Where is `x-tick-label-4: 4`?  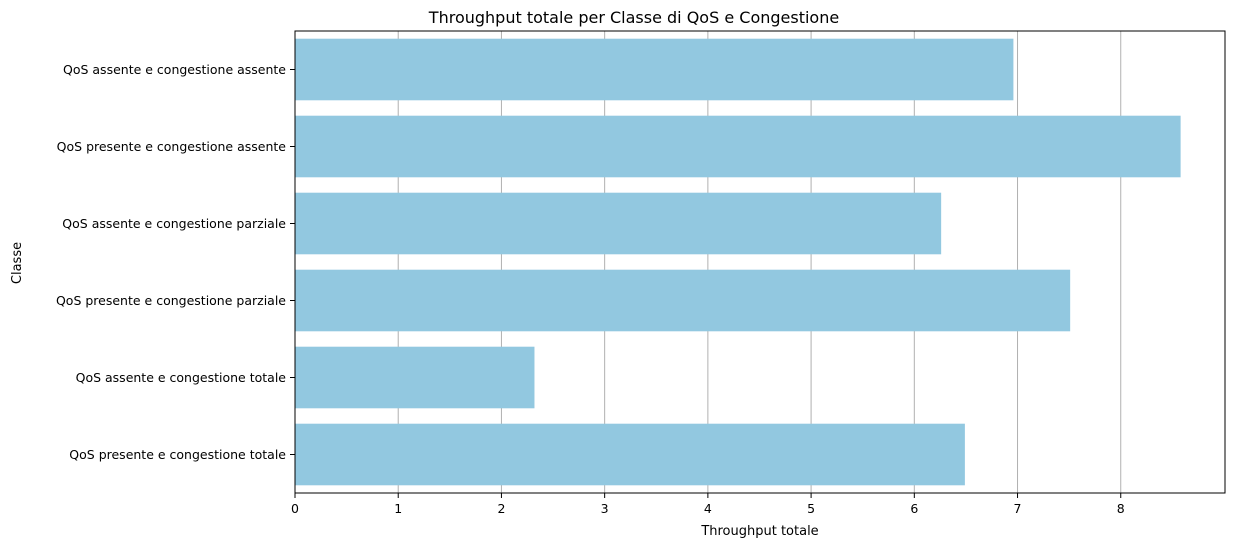 x-tick-label-4: 4 is located at coordinates (708, 508).